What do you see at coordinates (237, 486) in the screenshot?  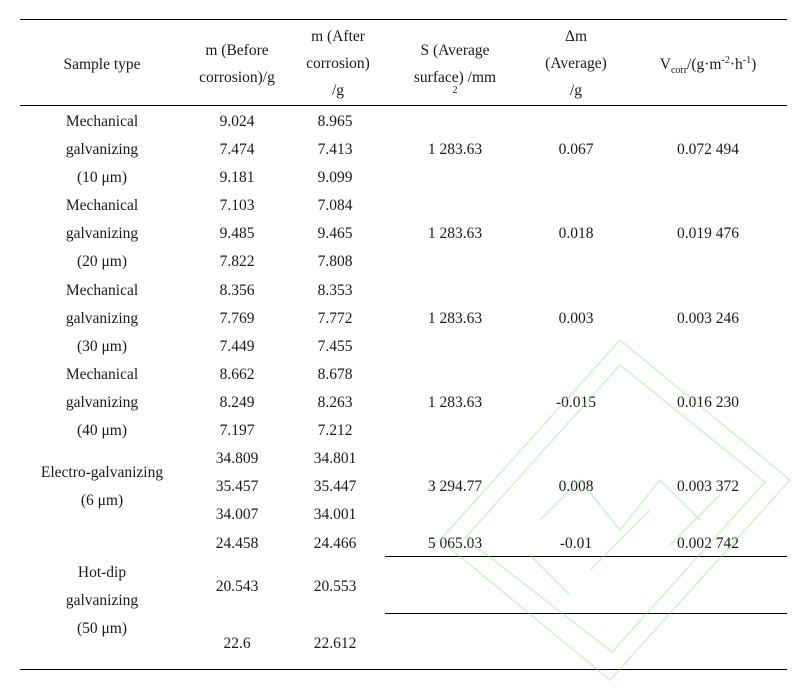 I see `m-before-cell: 34.809 35.457 34.007` at bounding box center [237, 486].